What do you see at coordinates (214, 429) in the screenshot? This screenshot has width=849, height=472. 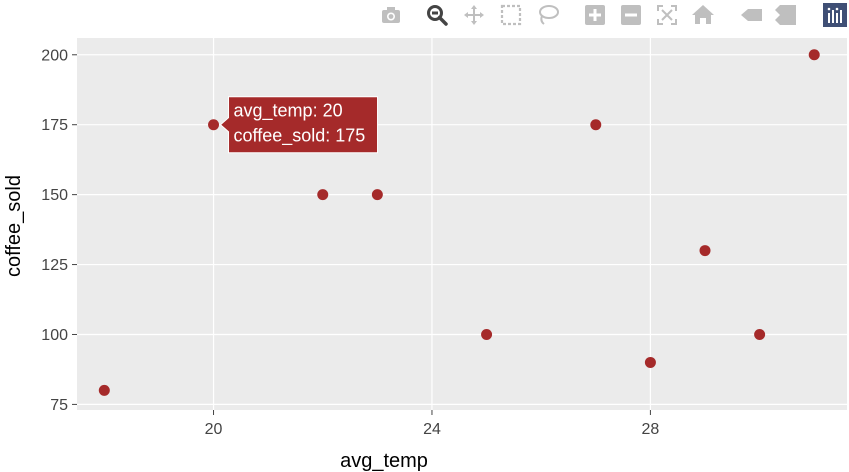 I see `x-tick-label: 20` at bounding box center [214, 429].